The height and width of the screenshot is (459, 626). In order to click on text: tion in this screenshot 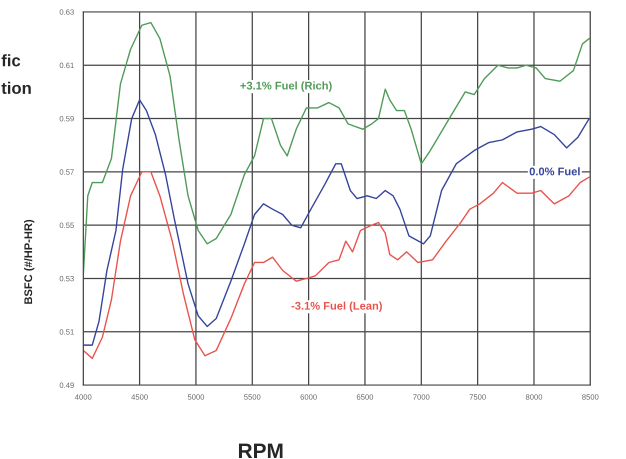, I will do `click(16, 88)`.